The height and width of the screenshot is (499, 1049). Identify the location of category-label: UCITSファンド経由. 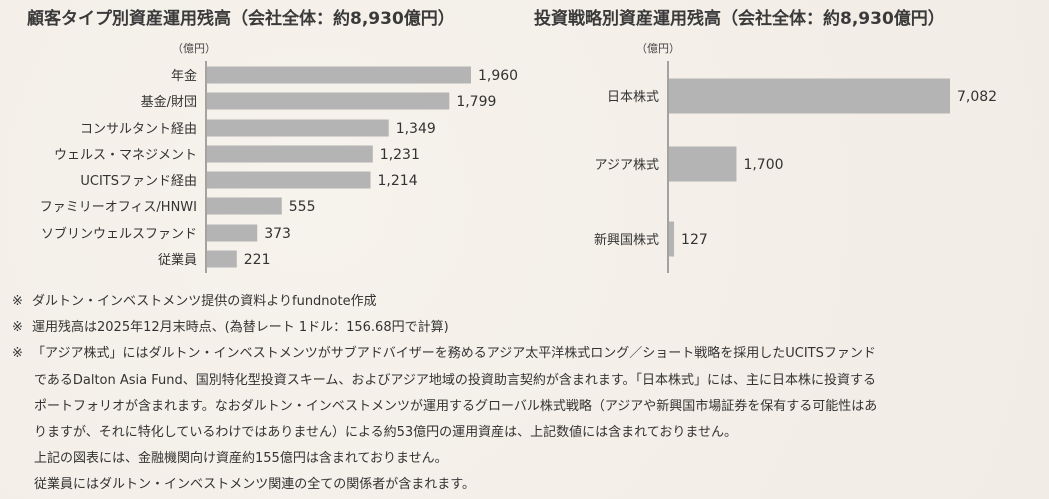
(138, 181).